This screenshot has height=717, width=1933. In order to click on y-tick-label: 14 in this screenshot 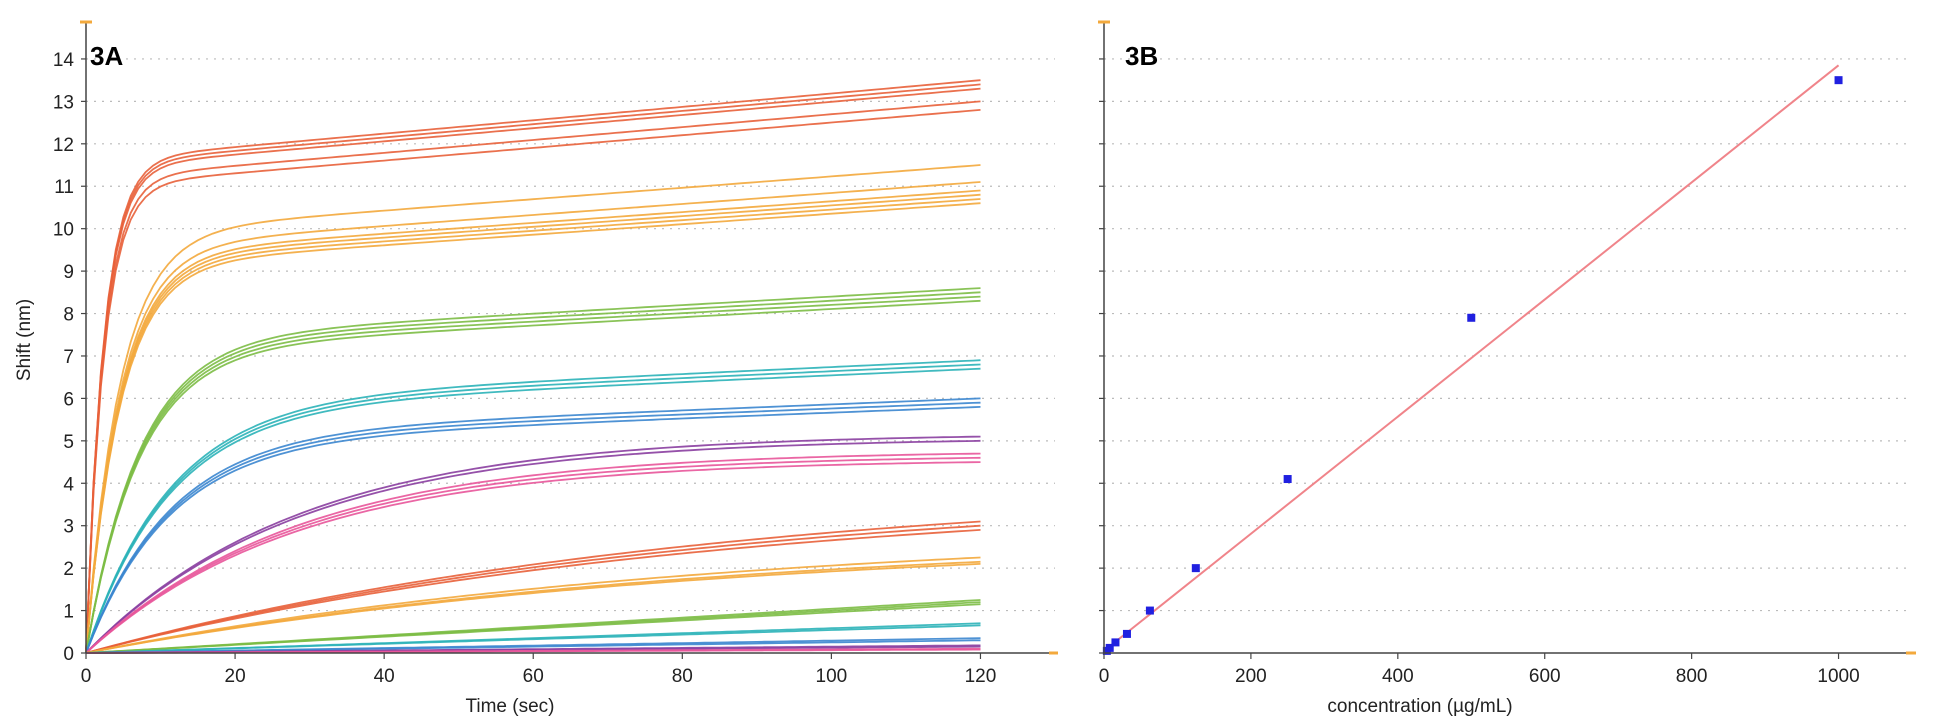, I will do `click(64, 60)`.